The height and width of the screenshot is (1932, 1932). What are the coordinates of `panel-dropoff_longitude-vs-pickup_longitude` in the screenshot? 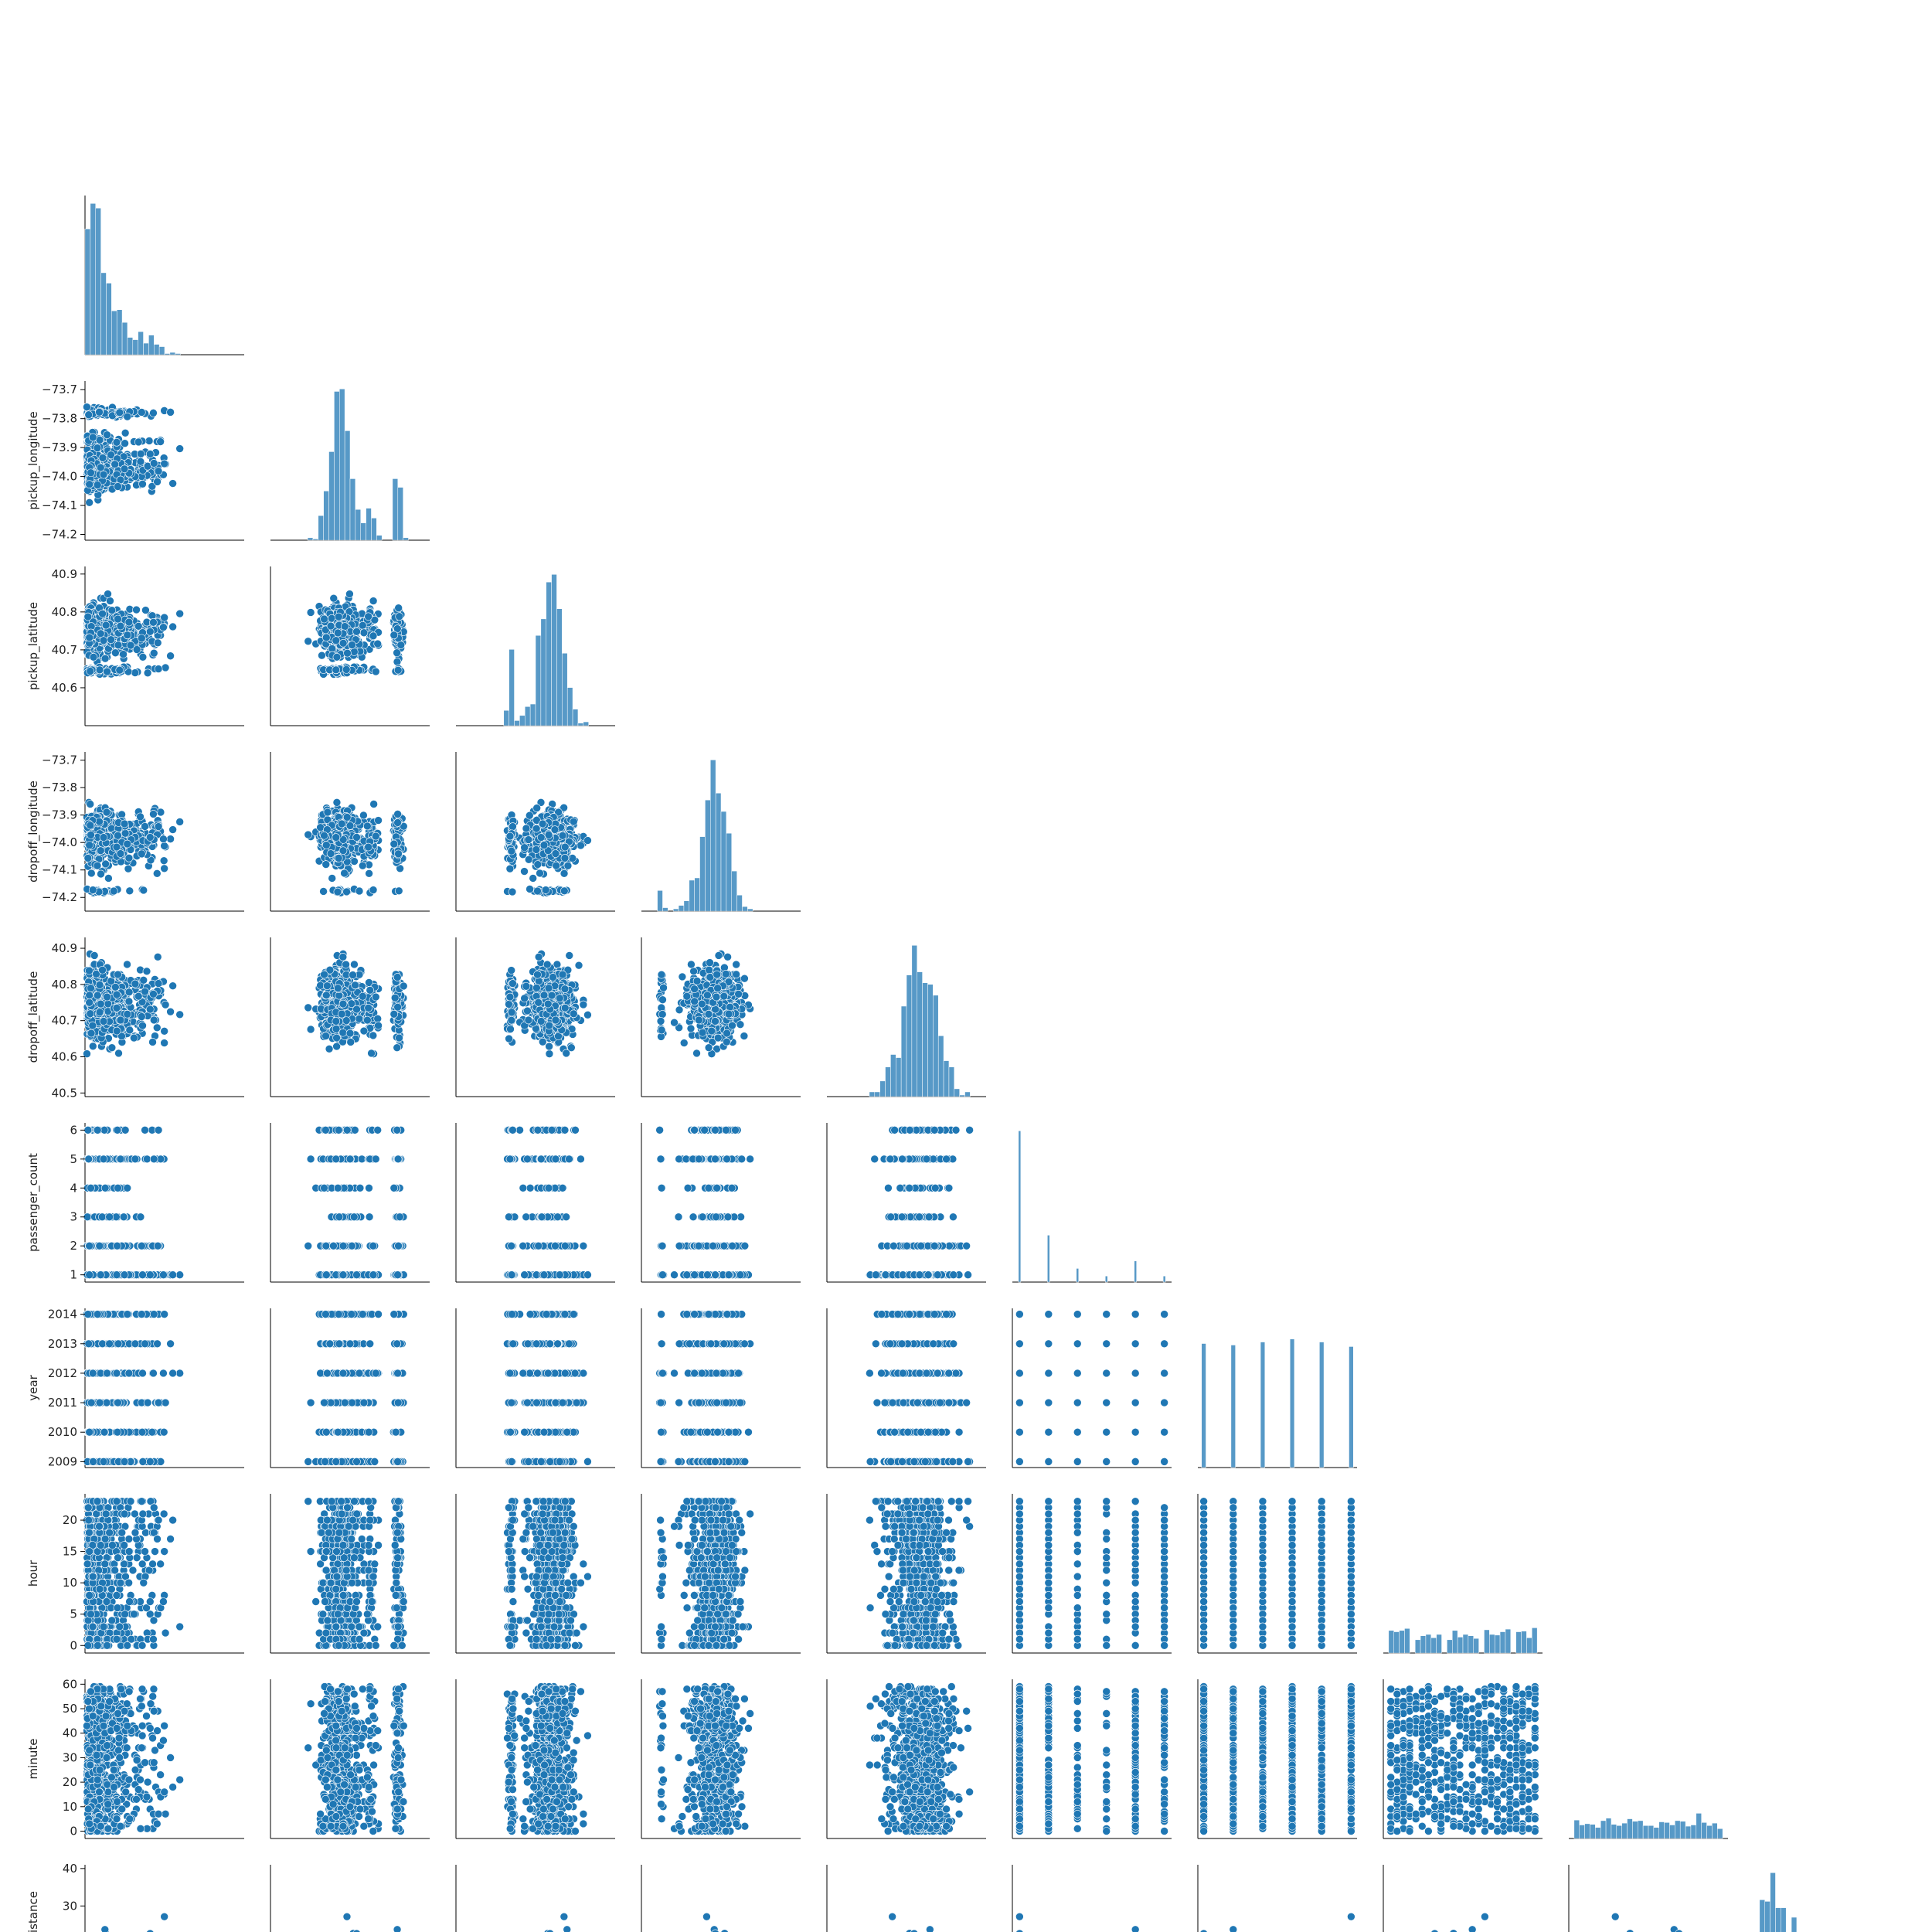 It's located at (350, 832).